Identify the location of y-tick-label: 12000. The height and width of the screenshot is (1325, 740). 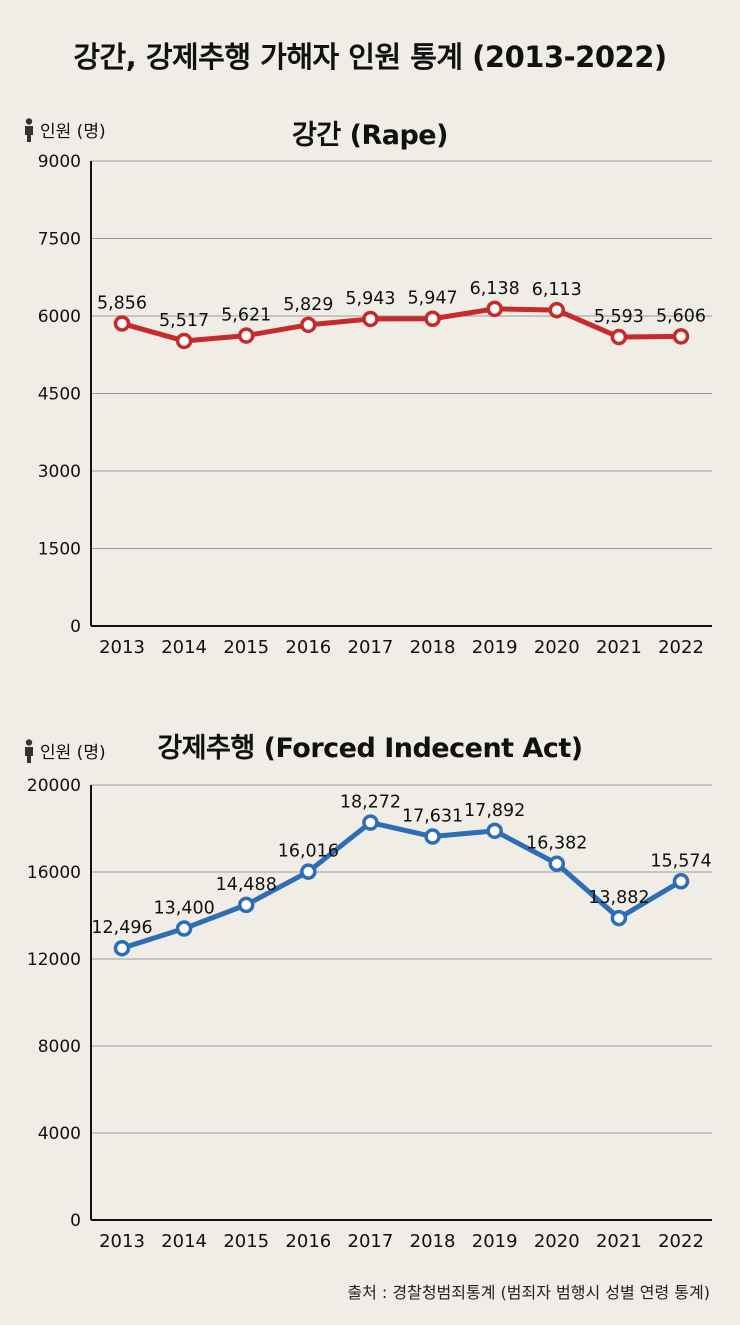
(54, 960).